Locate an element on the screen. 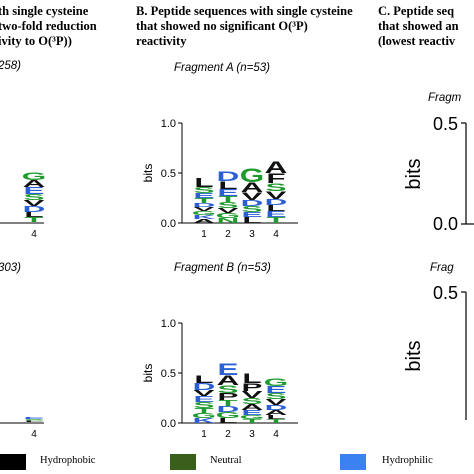 Image resolution: width=474 pixels, height=474 pixels. legend-swatch-hydrophilic is located at coordinates (353, 462).